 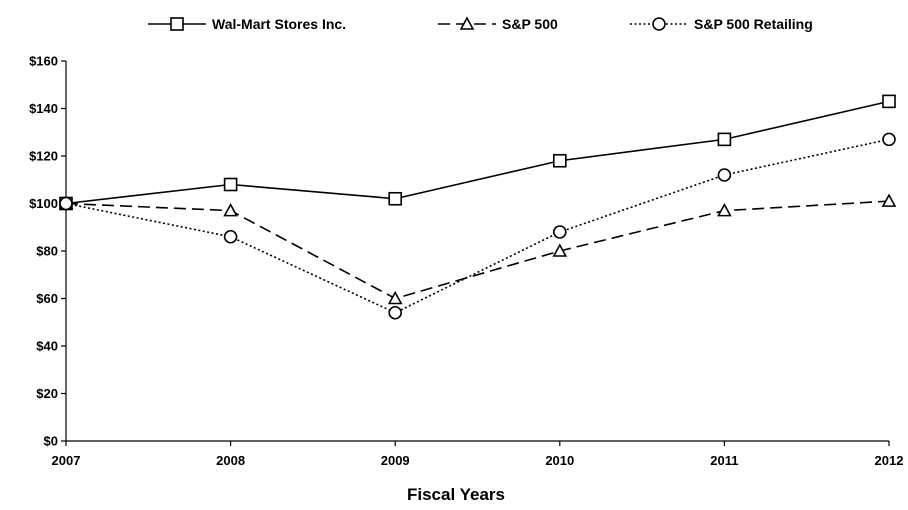 I want to click on y-tick-label: $120, so click(x=43, y=156).